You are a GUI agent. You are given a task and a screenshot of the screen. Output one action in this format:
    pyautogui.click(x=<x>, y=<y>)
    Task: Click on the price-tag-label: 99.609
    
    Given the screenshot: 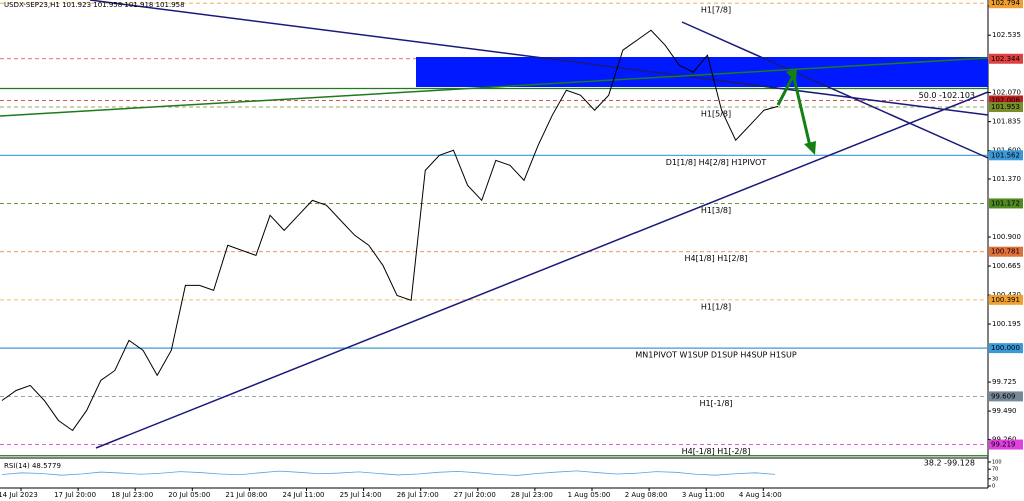 What is the action you would take?
    pyautogui.click(x=1003, y=396)
    